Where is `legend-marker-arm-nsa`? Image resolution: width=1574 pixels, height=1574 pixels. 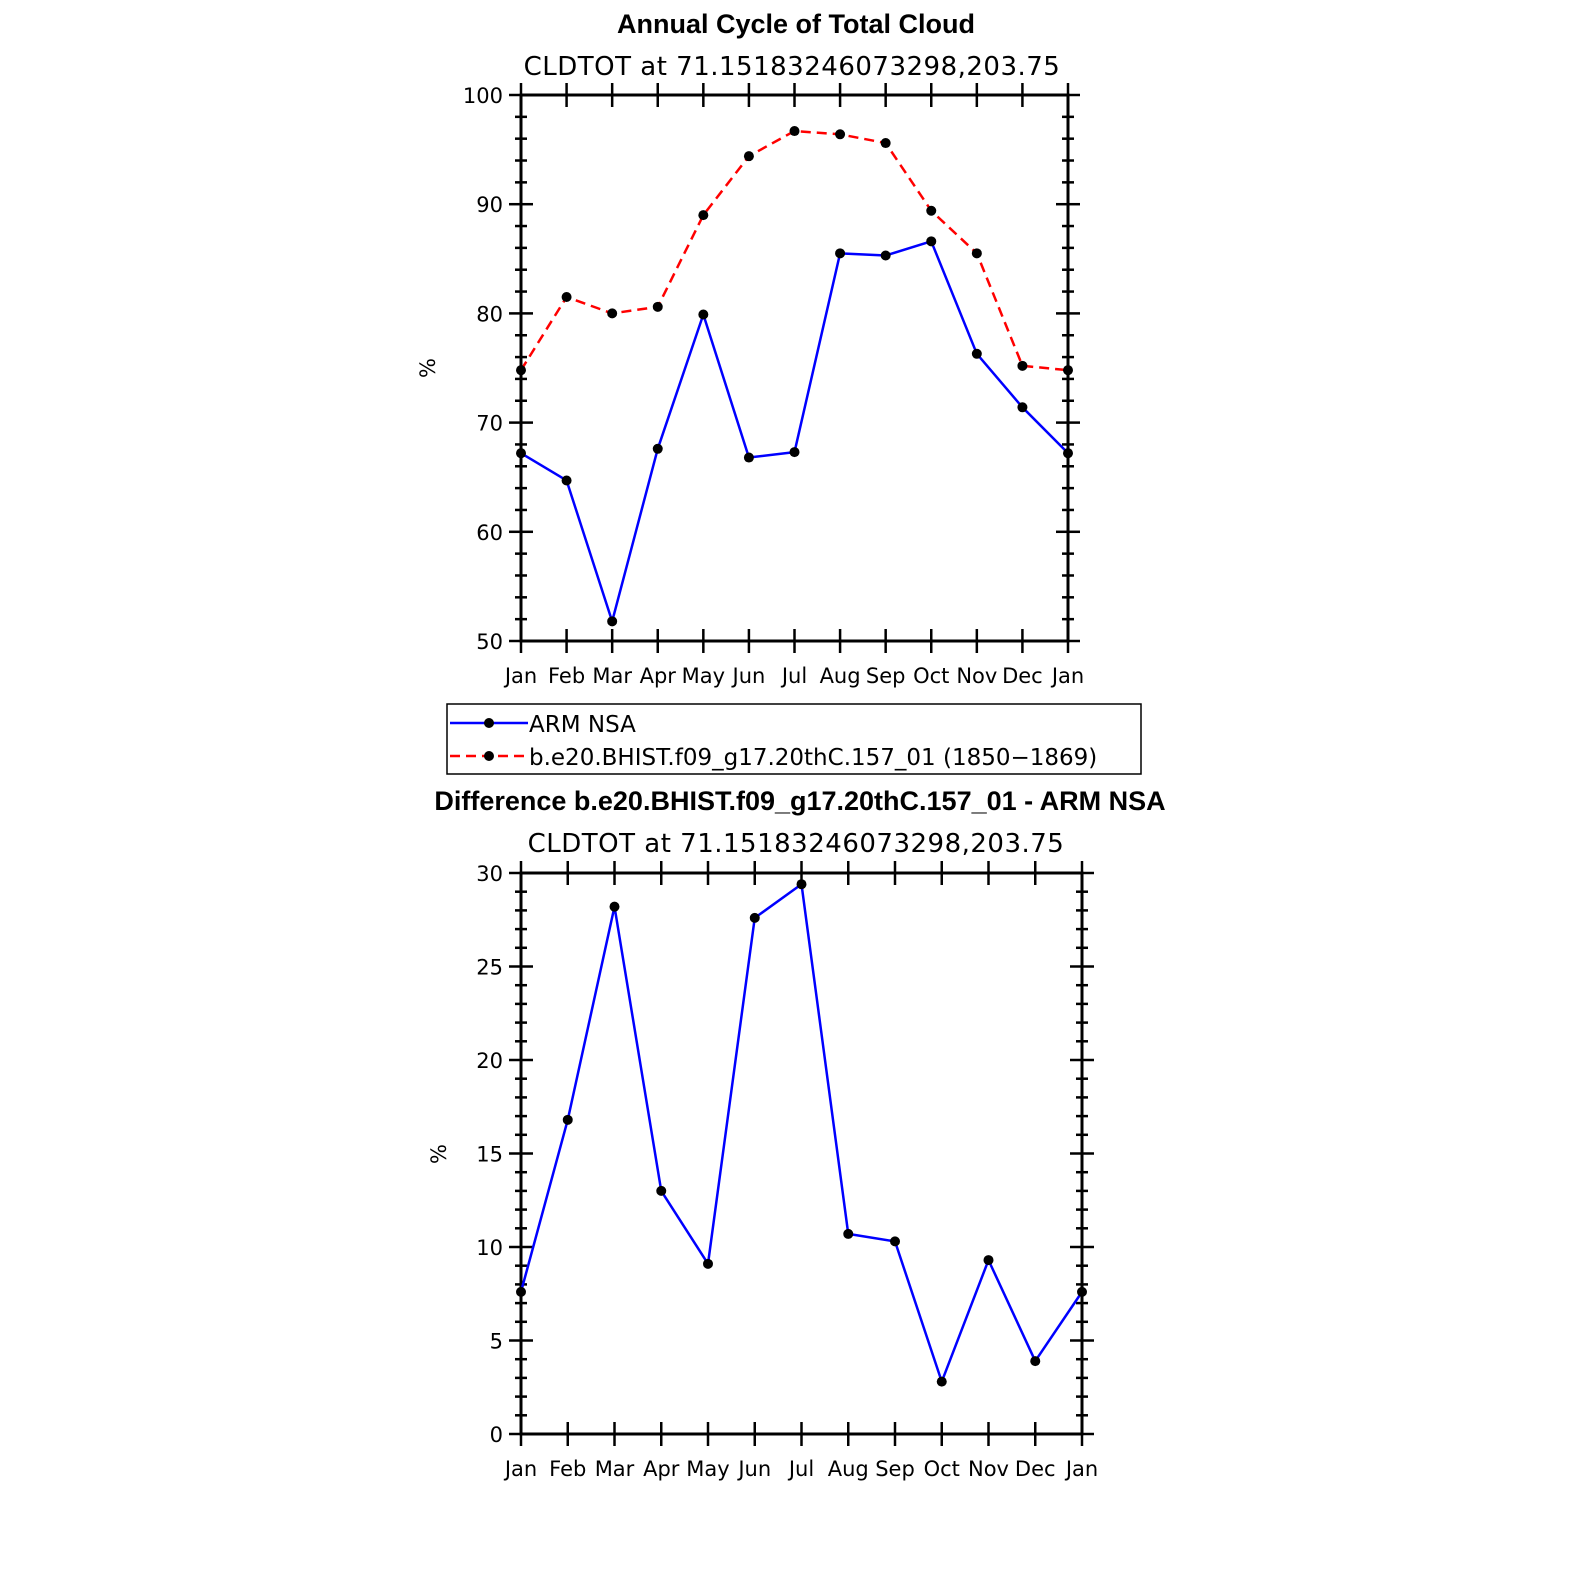 legend-marker-arm-nsa is located at coordinates (489, 723).